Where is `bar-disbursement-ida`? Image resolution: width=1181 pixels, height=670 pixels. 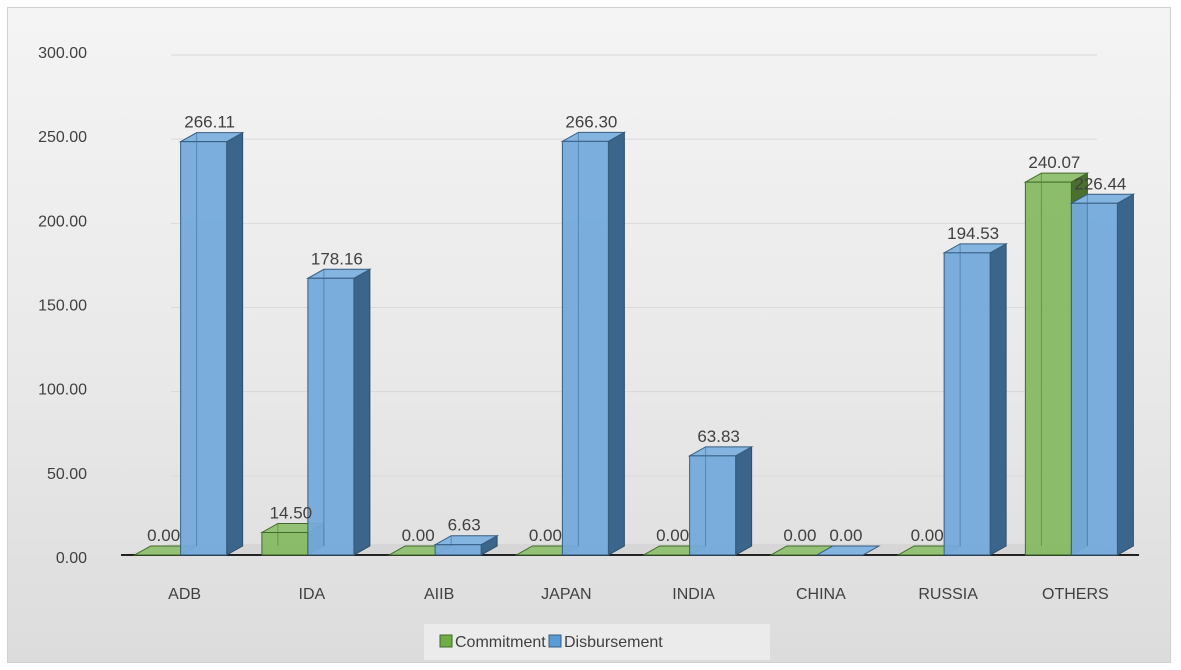
bar-disbursement-ida is located at coordinates (338, 412).